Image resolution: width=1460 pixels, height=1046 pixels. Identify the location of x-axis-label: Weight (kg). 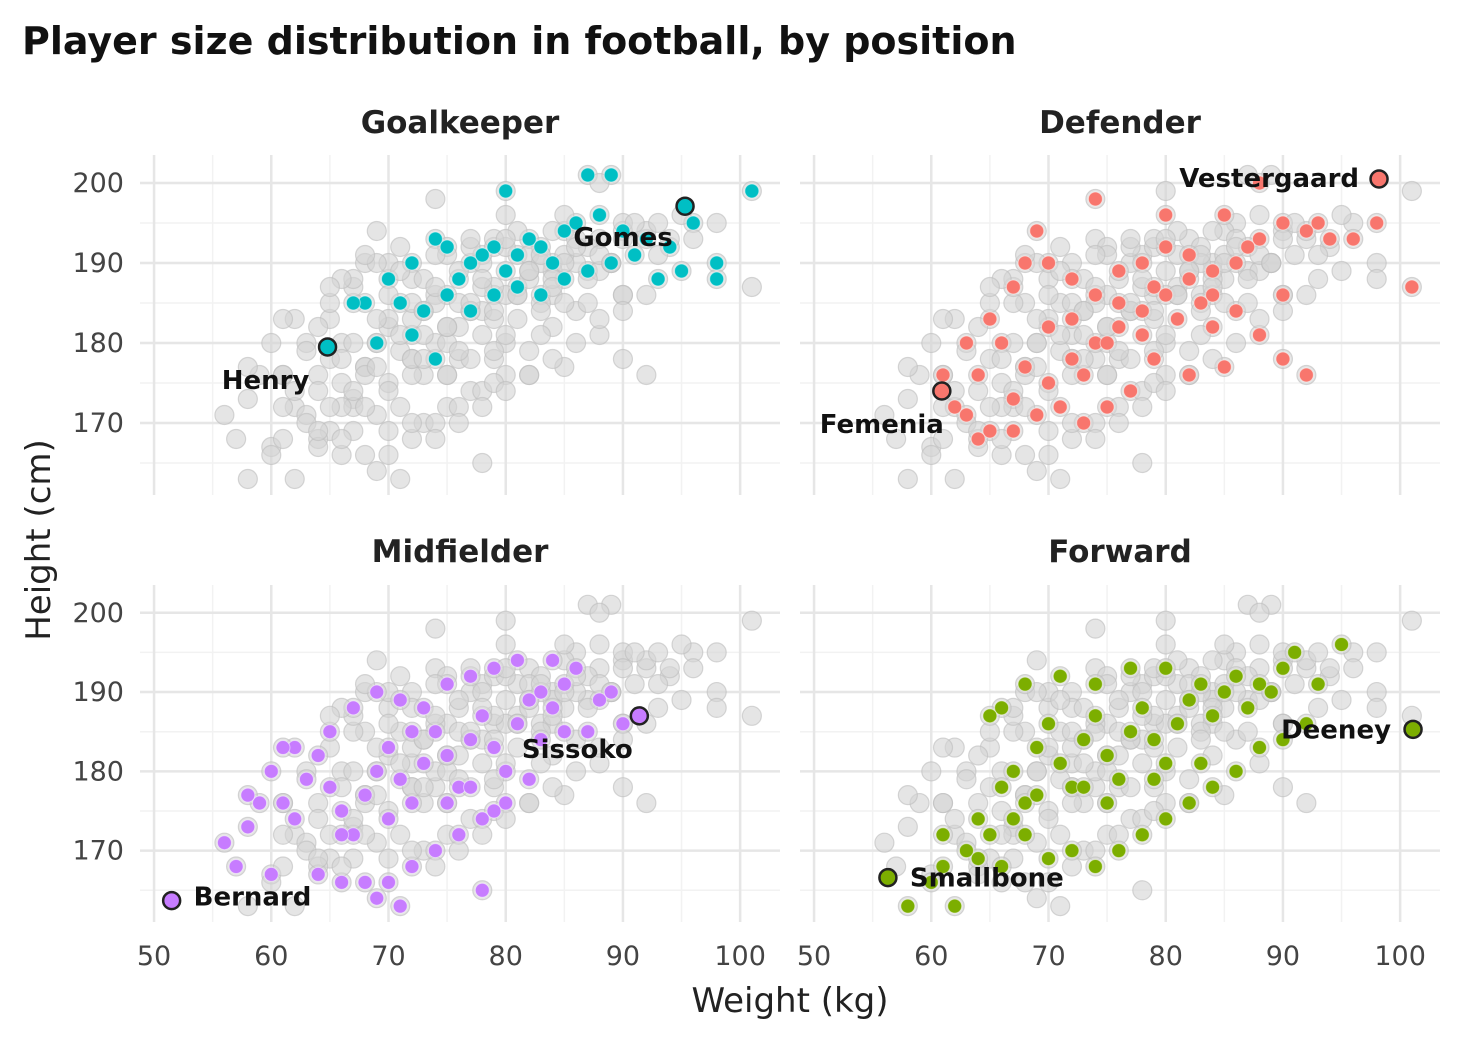
(789, 1001).